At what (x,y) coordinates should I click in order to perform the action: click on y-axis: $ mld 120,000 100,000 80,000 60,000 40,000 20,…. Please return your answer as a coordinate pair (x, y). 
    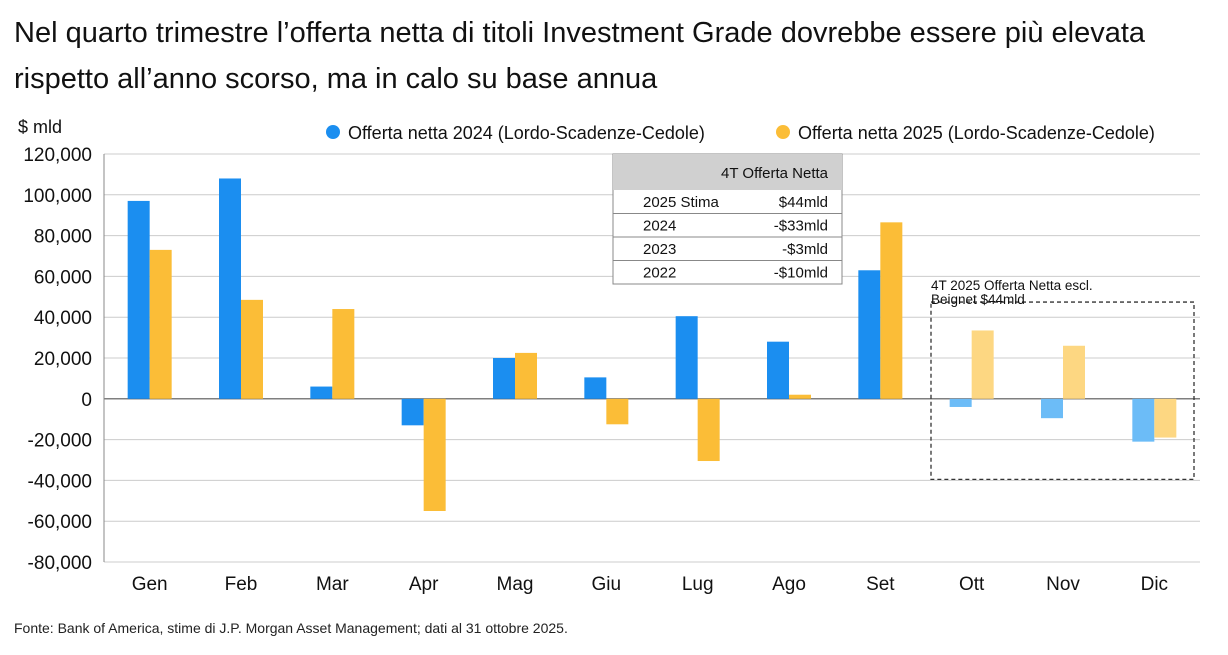
    Looking at the image, I should click on (61, 345).